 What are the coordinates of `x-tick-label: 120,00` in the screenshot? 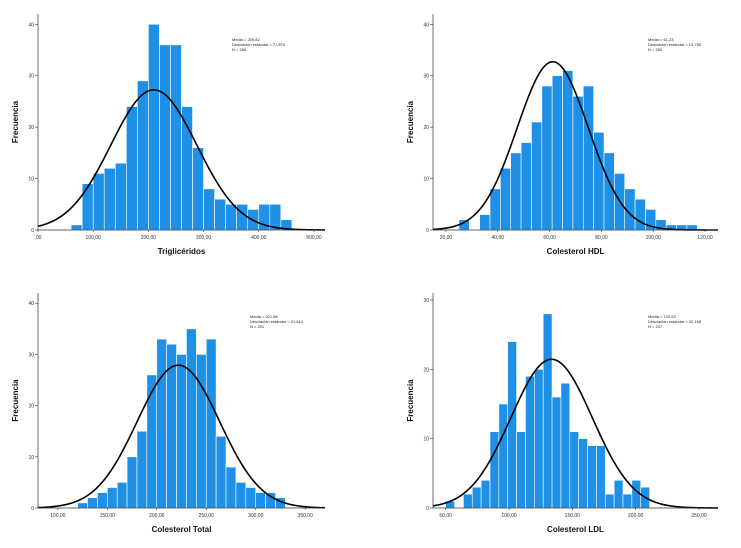 It's located at (705, 238).